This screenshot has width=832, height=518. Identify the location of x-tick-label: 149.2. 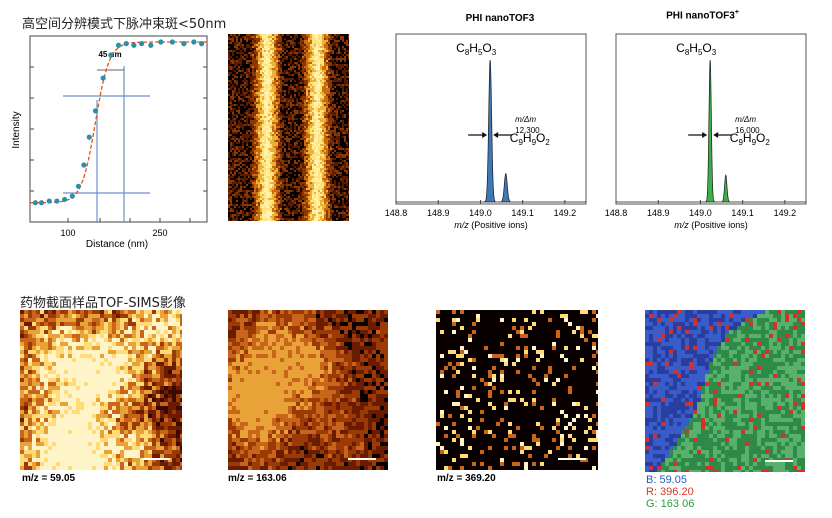
(785, 213).